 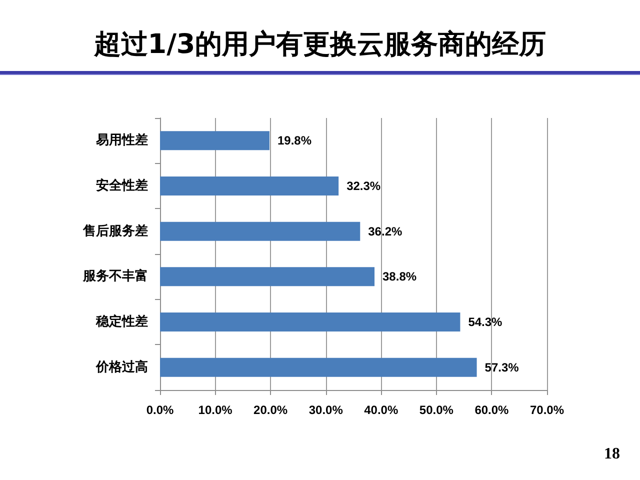 What do you see at coordinates (122, 186) in the screenshot?
I see `y-tick-label: 安全性差` at bounding box center [122, 186].